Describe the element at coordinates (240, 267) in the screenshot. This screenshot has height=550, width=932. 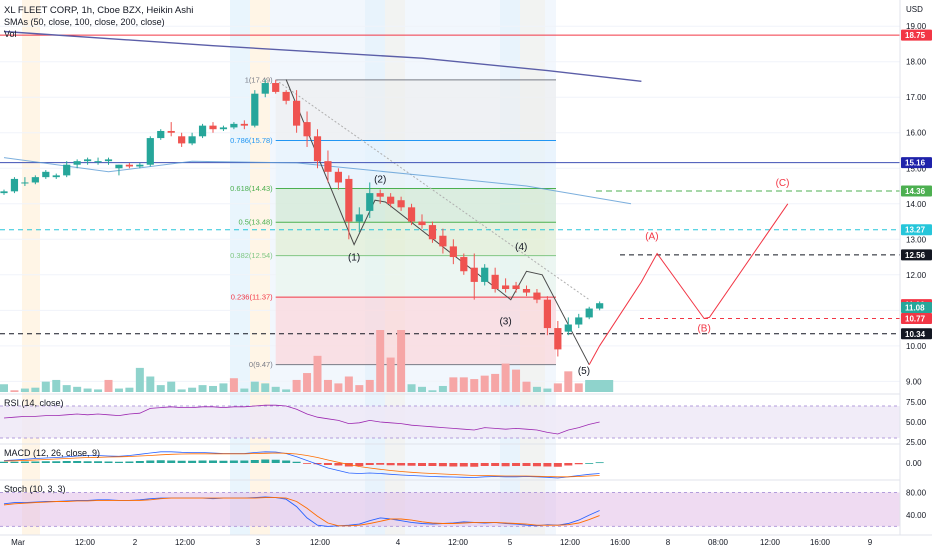
I see `session-band` at that location.